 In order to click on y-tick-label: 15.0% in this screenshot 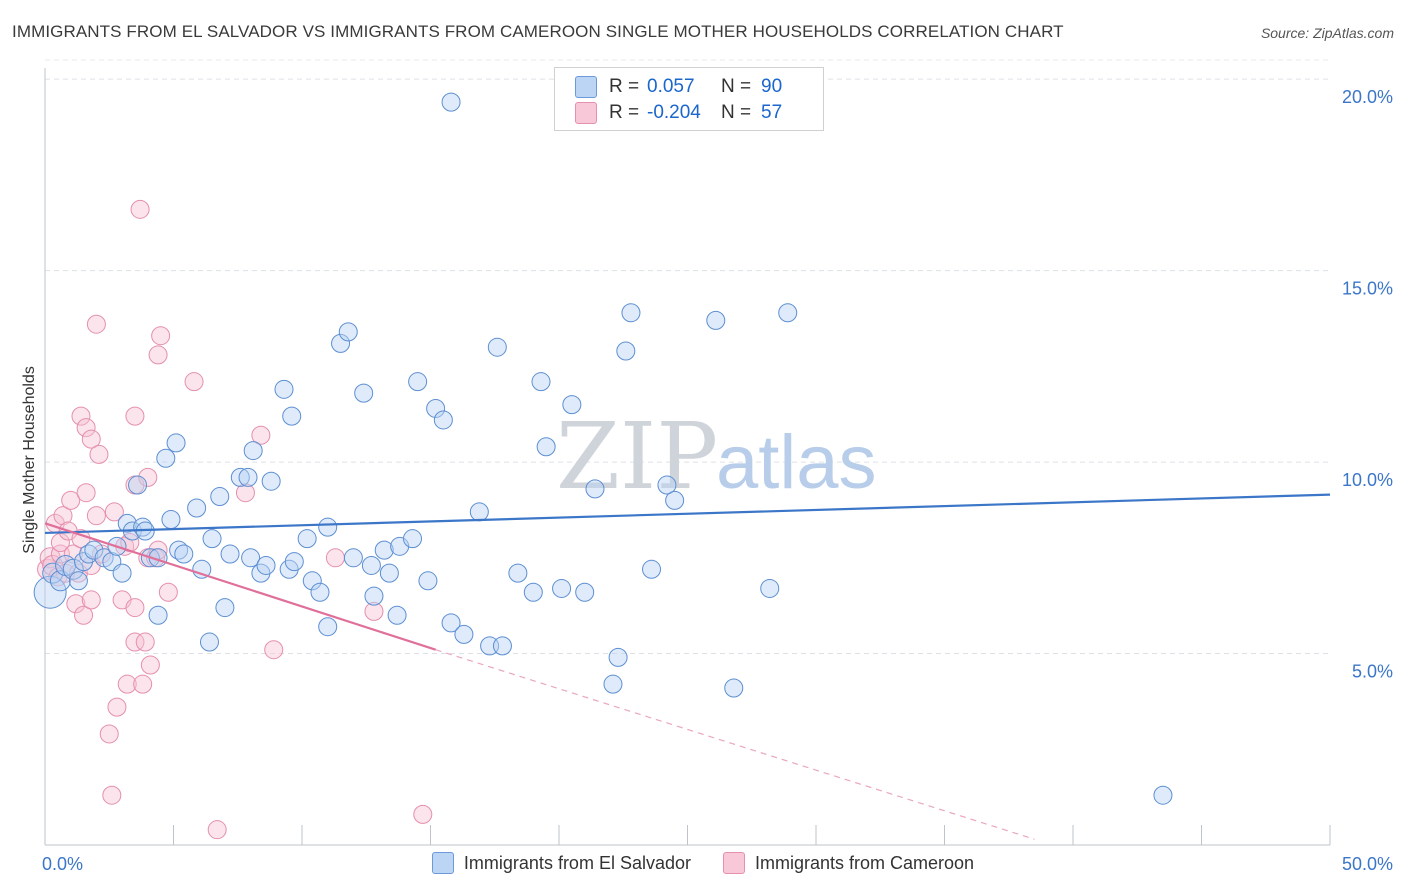, I will do `click(1367, 289)`.